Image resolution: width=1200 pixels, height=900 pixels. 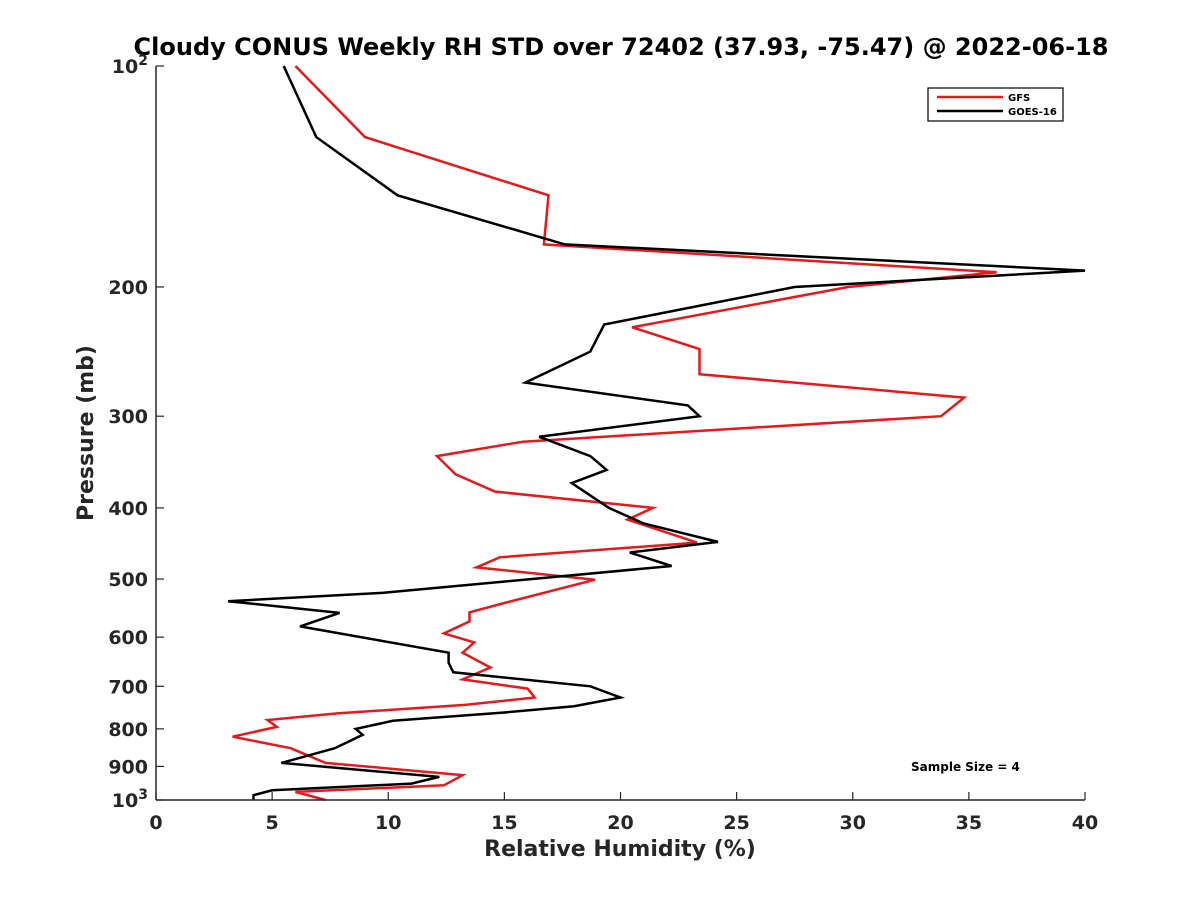 I want to click on legend-label-goes16: GOES-16, so click(x=1032, y=112).